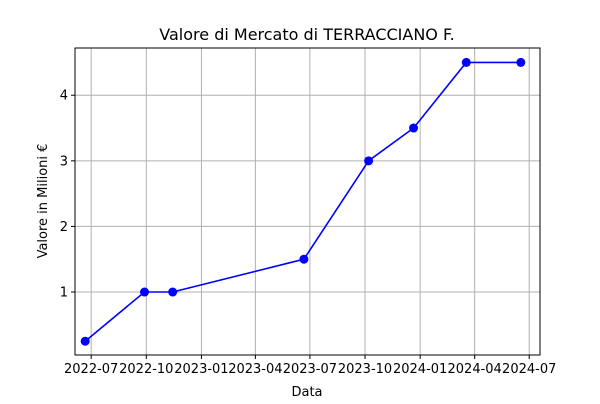 The width and height of the screenshot is (600, 404). Describe the element at coordinates (365, 369) in the screenshot. I see `x-tick-label: 2023-10` at that location.